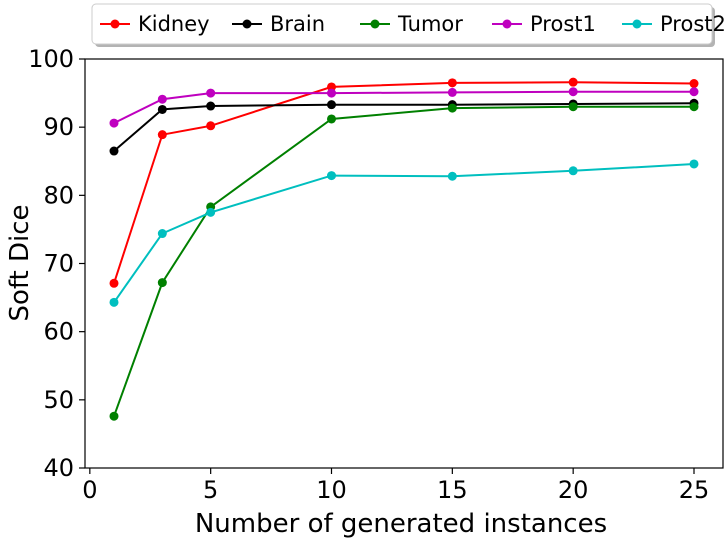  Describe the element at coordinates (89, 490) in the screenshot. I see `x-tick-label: 0` at that location.